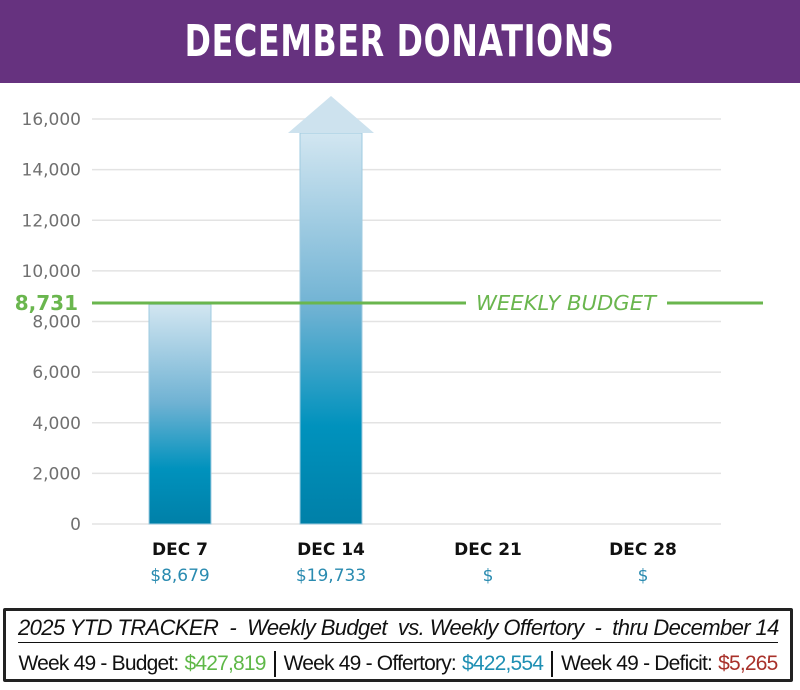 The height and width of the screenshot is (690, 800). Describe the element at coordinates (748, 663) in the screenshot. I see `stat-deficit-value: $5,265` at that location.